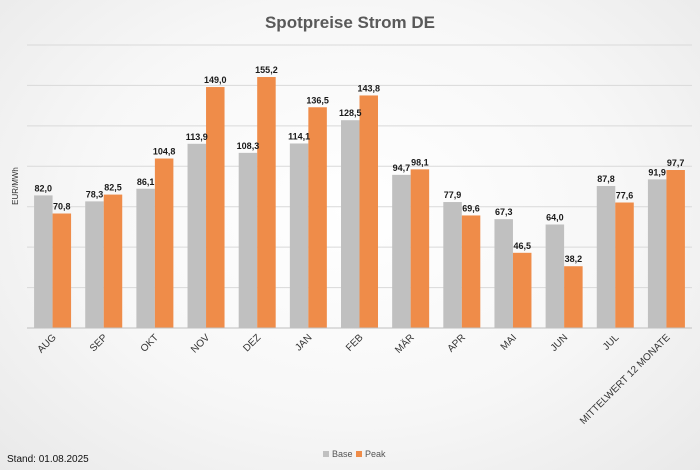  I want to click on data-label-base-12: 91,9, so click(657, 172).